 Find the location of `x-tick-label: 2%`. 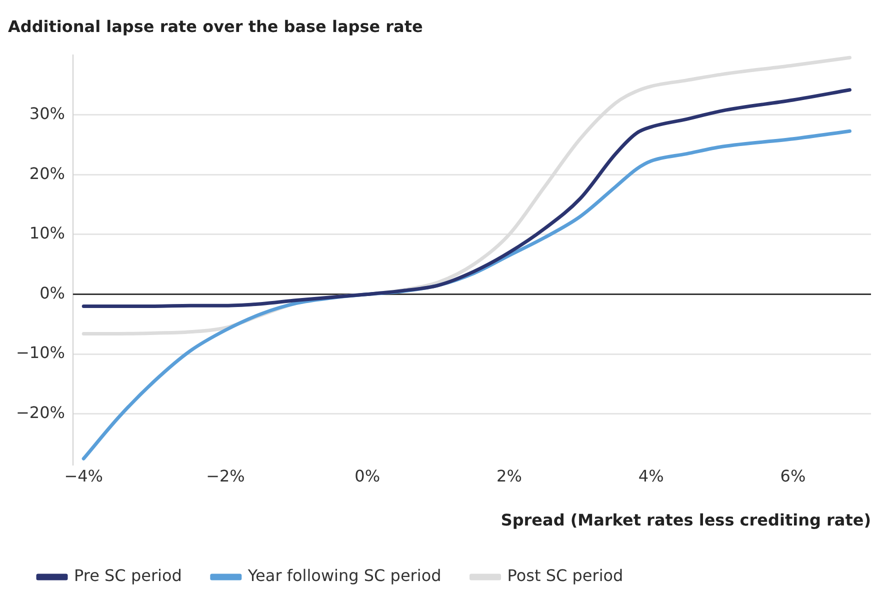

x-tick-label: 2% is located at coordinates (509, 476).